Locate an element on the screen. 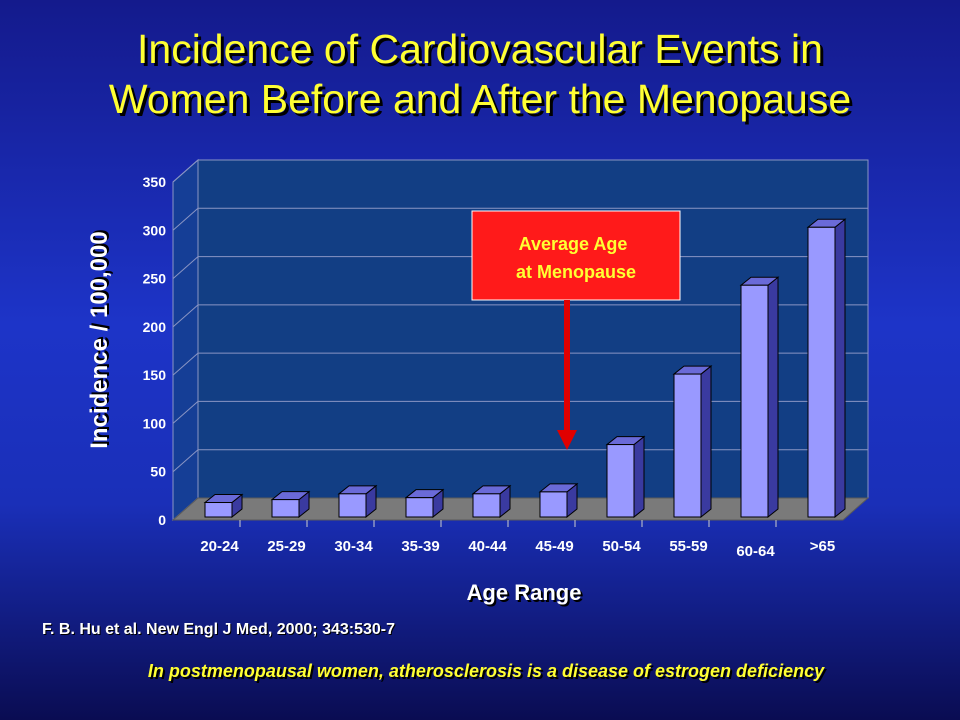 This screenshot has width=960, height=720. y-tick-label: 50 is located at coordinates (158, 472).